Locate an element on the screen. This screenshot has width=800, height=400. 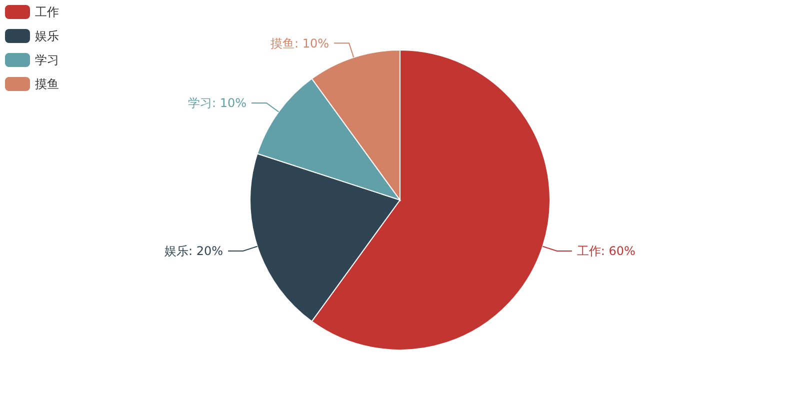
legend-label: 学习 is located at coordinates (47, 60).